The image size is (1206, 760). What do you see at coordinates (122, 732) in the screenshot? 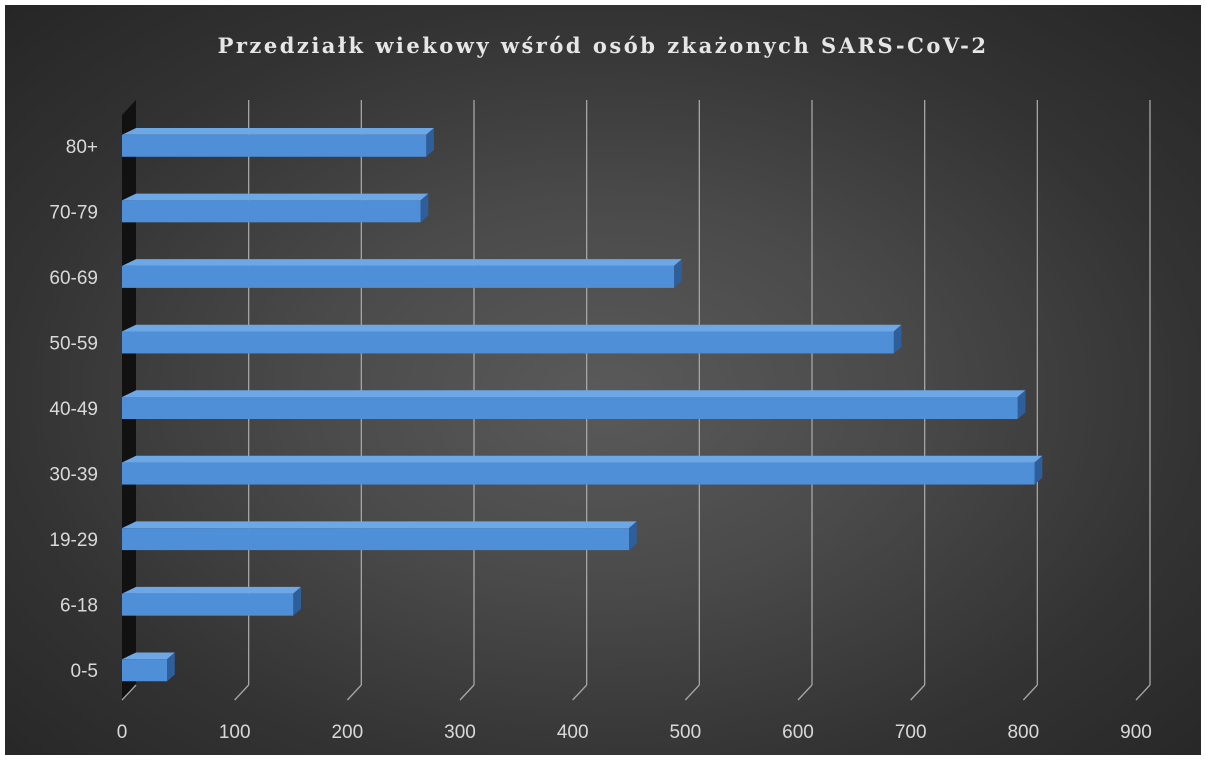
I see `x-tick-label: 0` at bounding box center [122, 732].